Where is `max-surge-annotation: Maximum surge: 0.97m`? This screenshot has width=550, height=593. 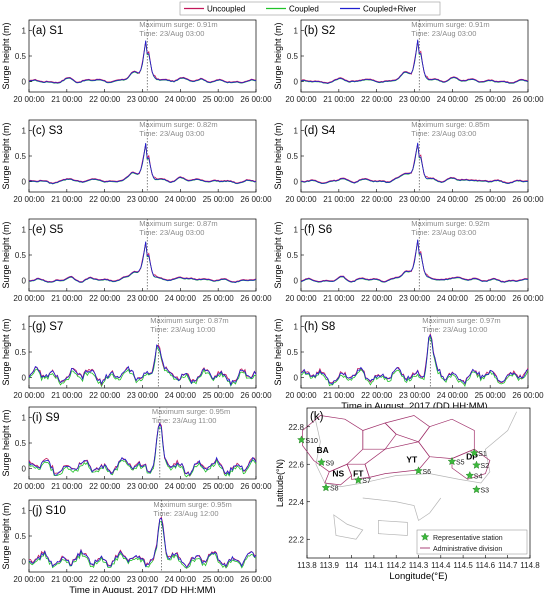
max-surge-annotation: Maximum surge: 0.97m is located at coordinates (461, 320).